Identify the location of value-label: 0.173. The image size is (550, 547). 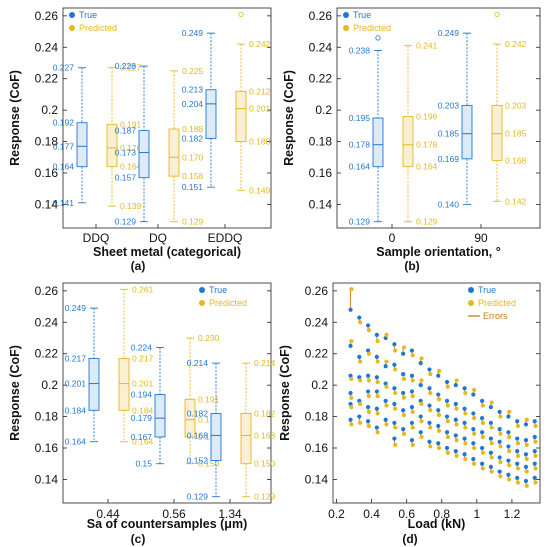
(126, 153).